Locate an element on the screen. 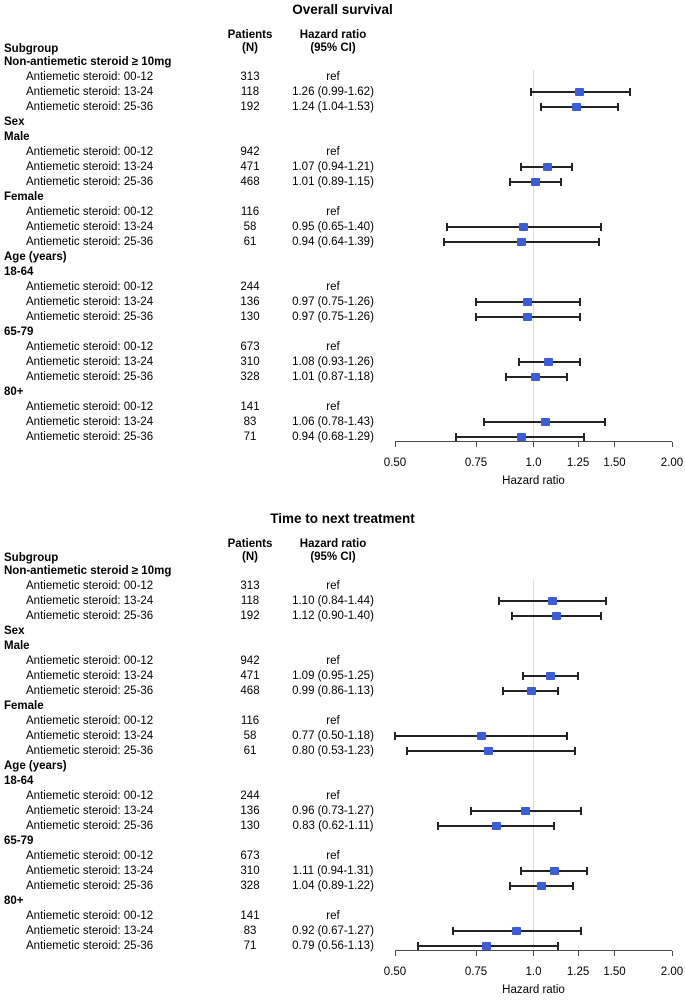 This screenshot has height=1001, width=685. x-axis-label: Hazard ratio is located at coordinates (533, 481).